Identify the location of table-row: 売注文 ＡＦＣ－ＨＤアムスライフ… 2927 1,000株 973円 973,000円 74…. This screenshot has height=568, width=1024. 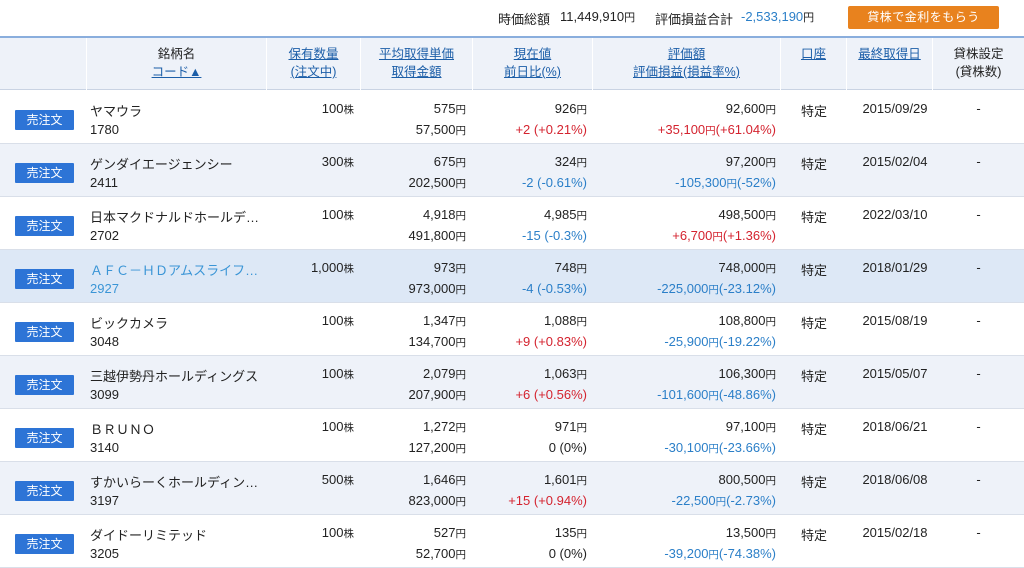
(512, 276).